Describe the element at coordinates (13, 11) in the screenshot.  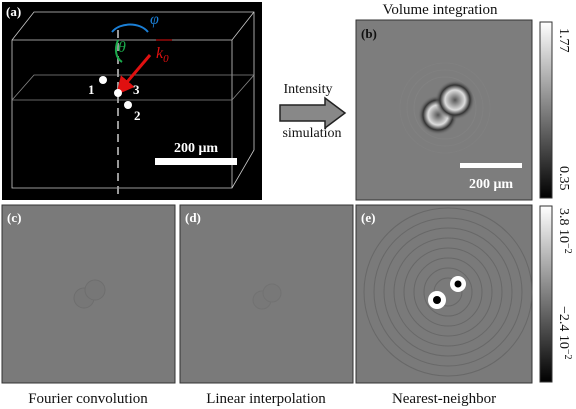
I see `panel-label: (a)` at that location.